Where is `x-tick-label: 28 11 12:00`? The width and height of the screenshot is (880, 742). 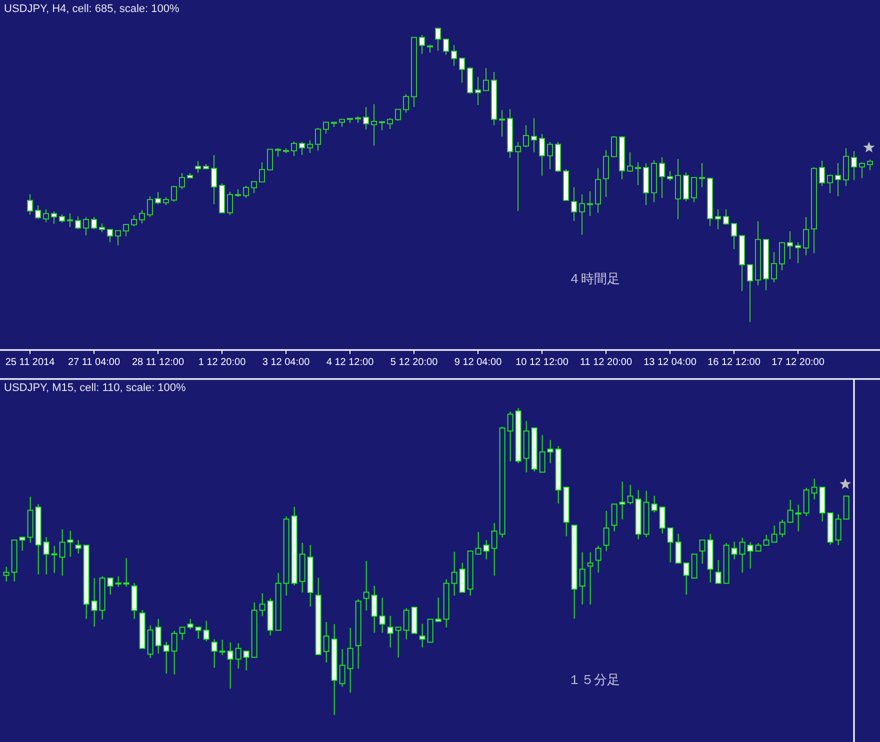
x-tick-label: 28 11 12:00 is located at coordinates (158, 362).